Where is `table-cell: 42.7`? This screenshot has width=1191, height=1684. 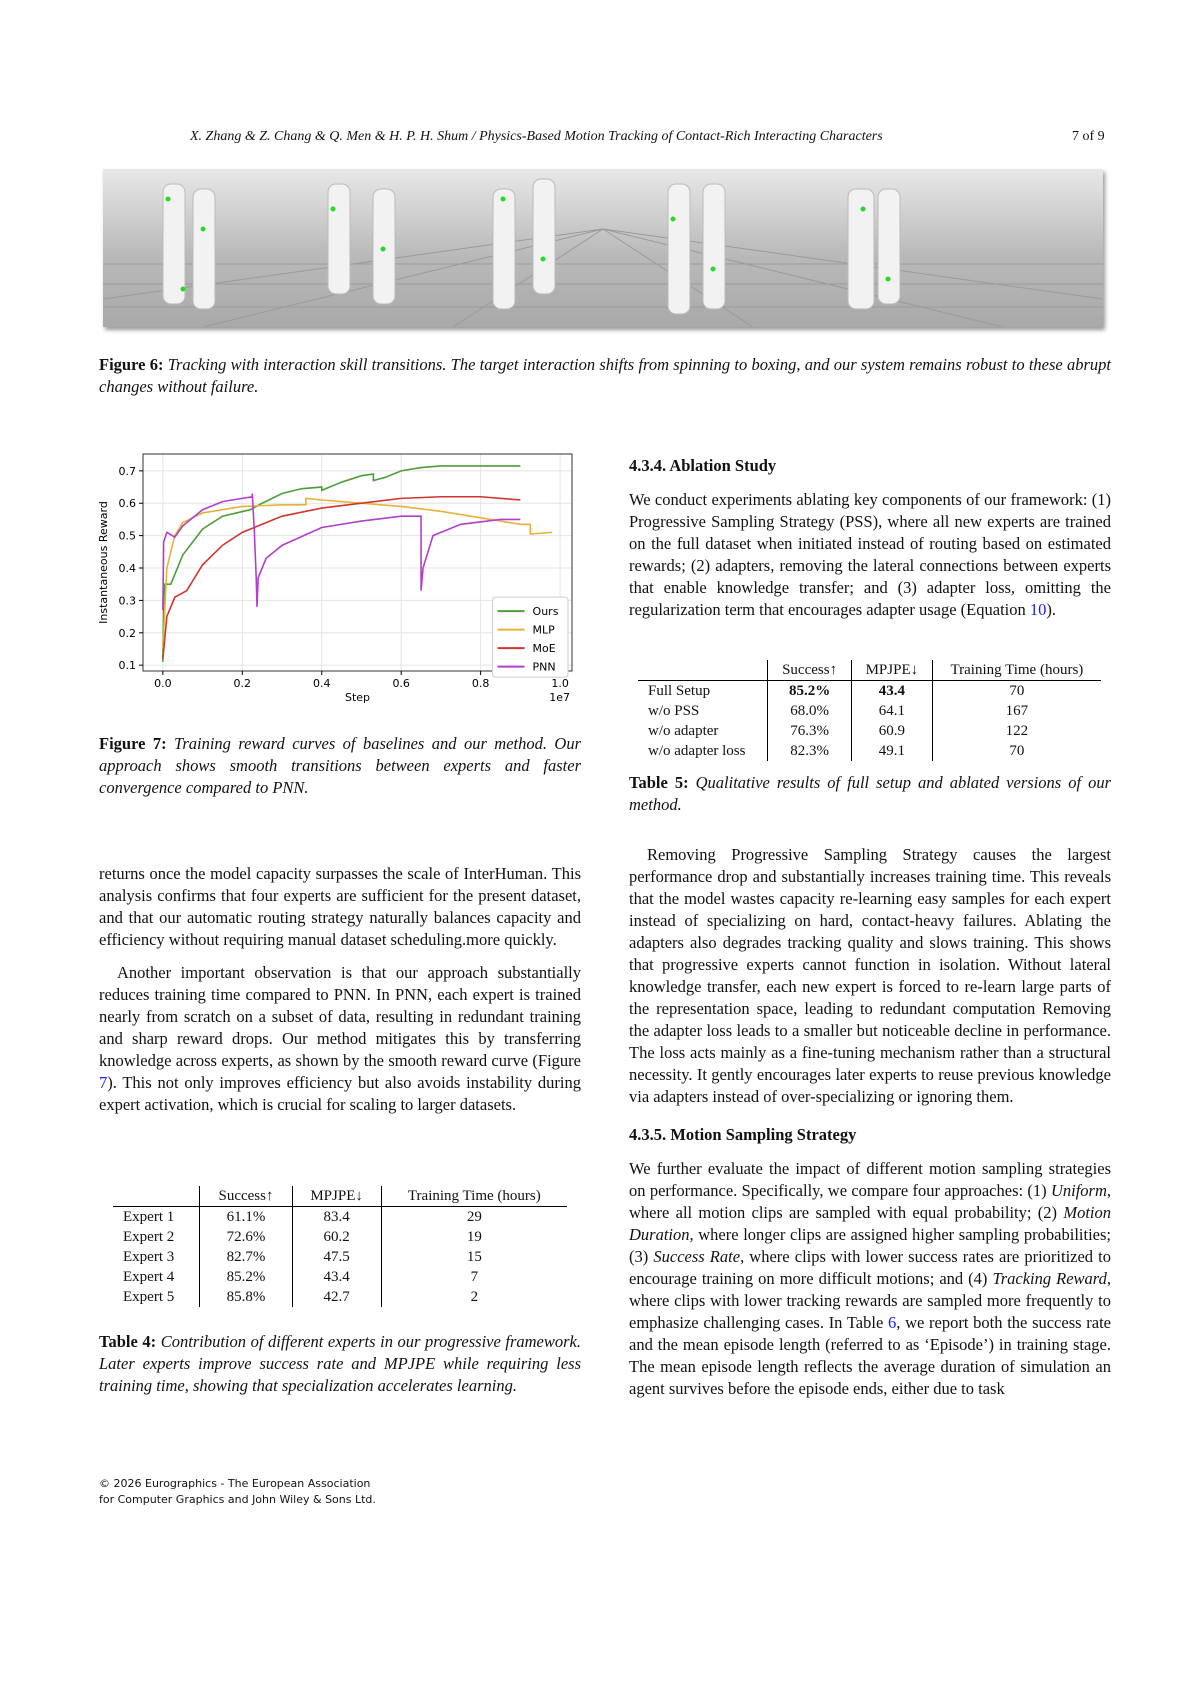 table-cell: 42.7 is located at coordinates (337, 1297).